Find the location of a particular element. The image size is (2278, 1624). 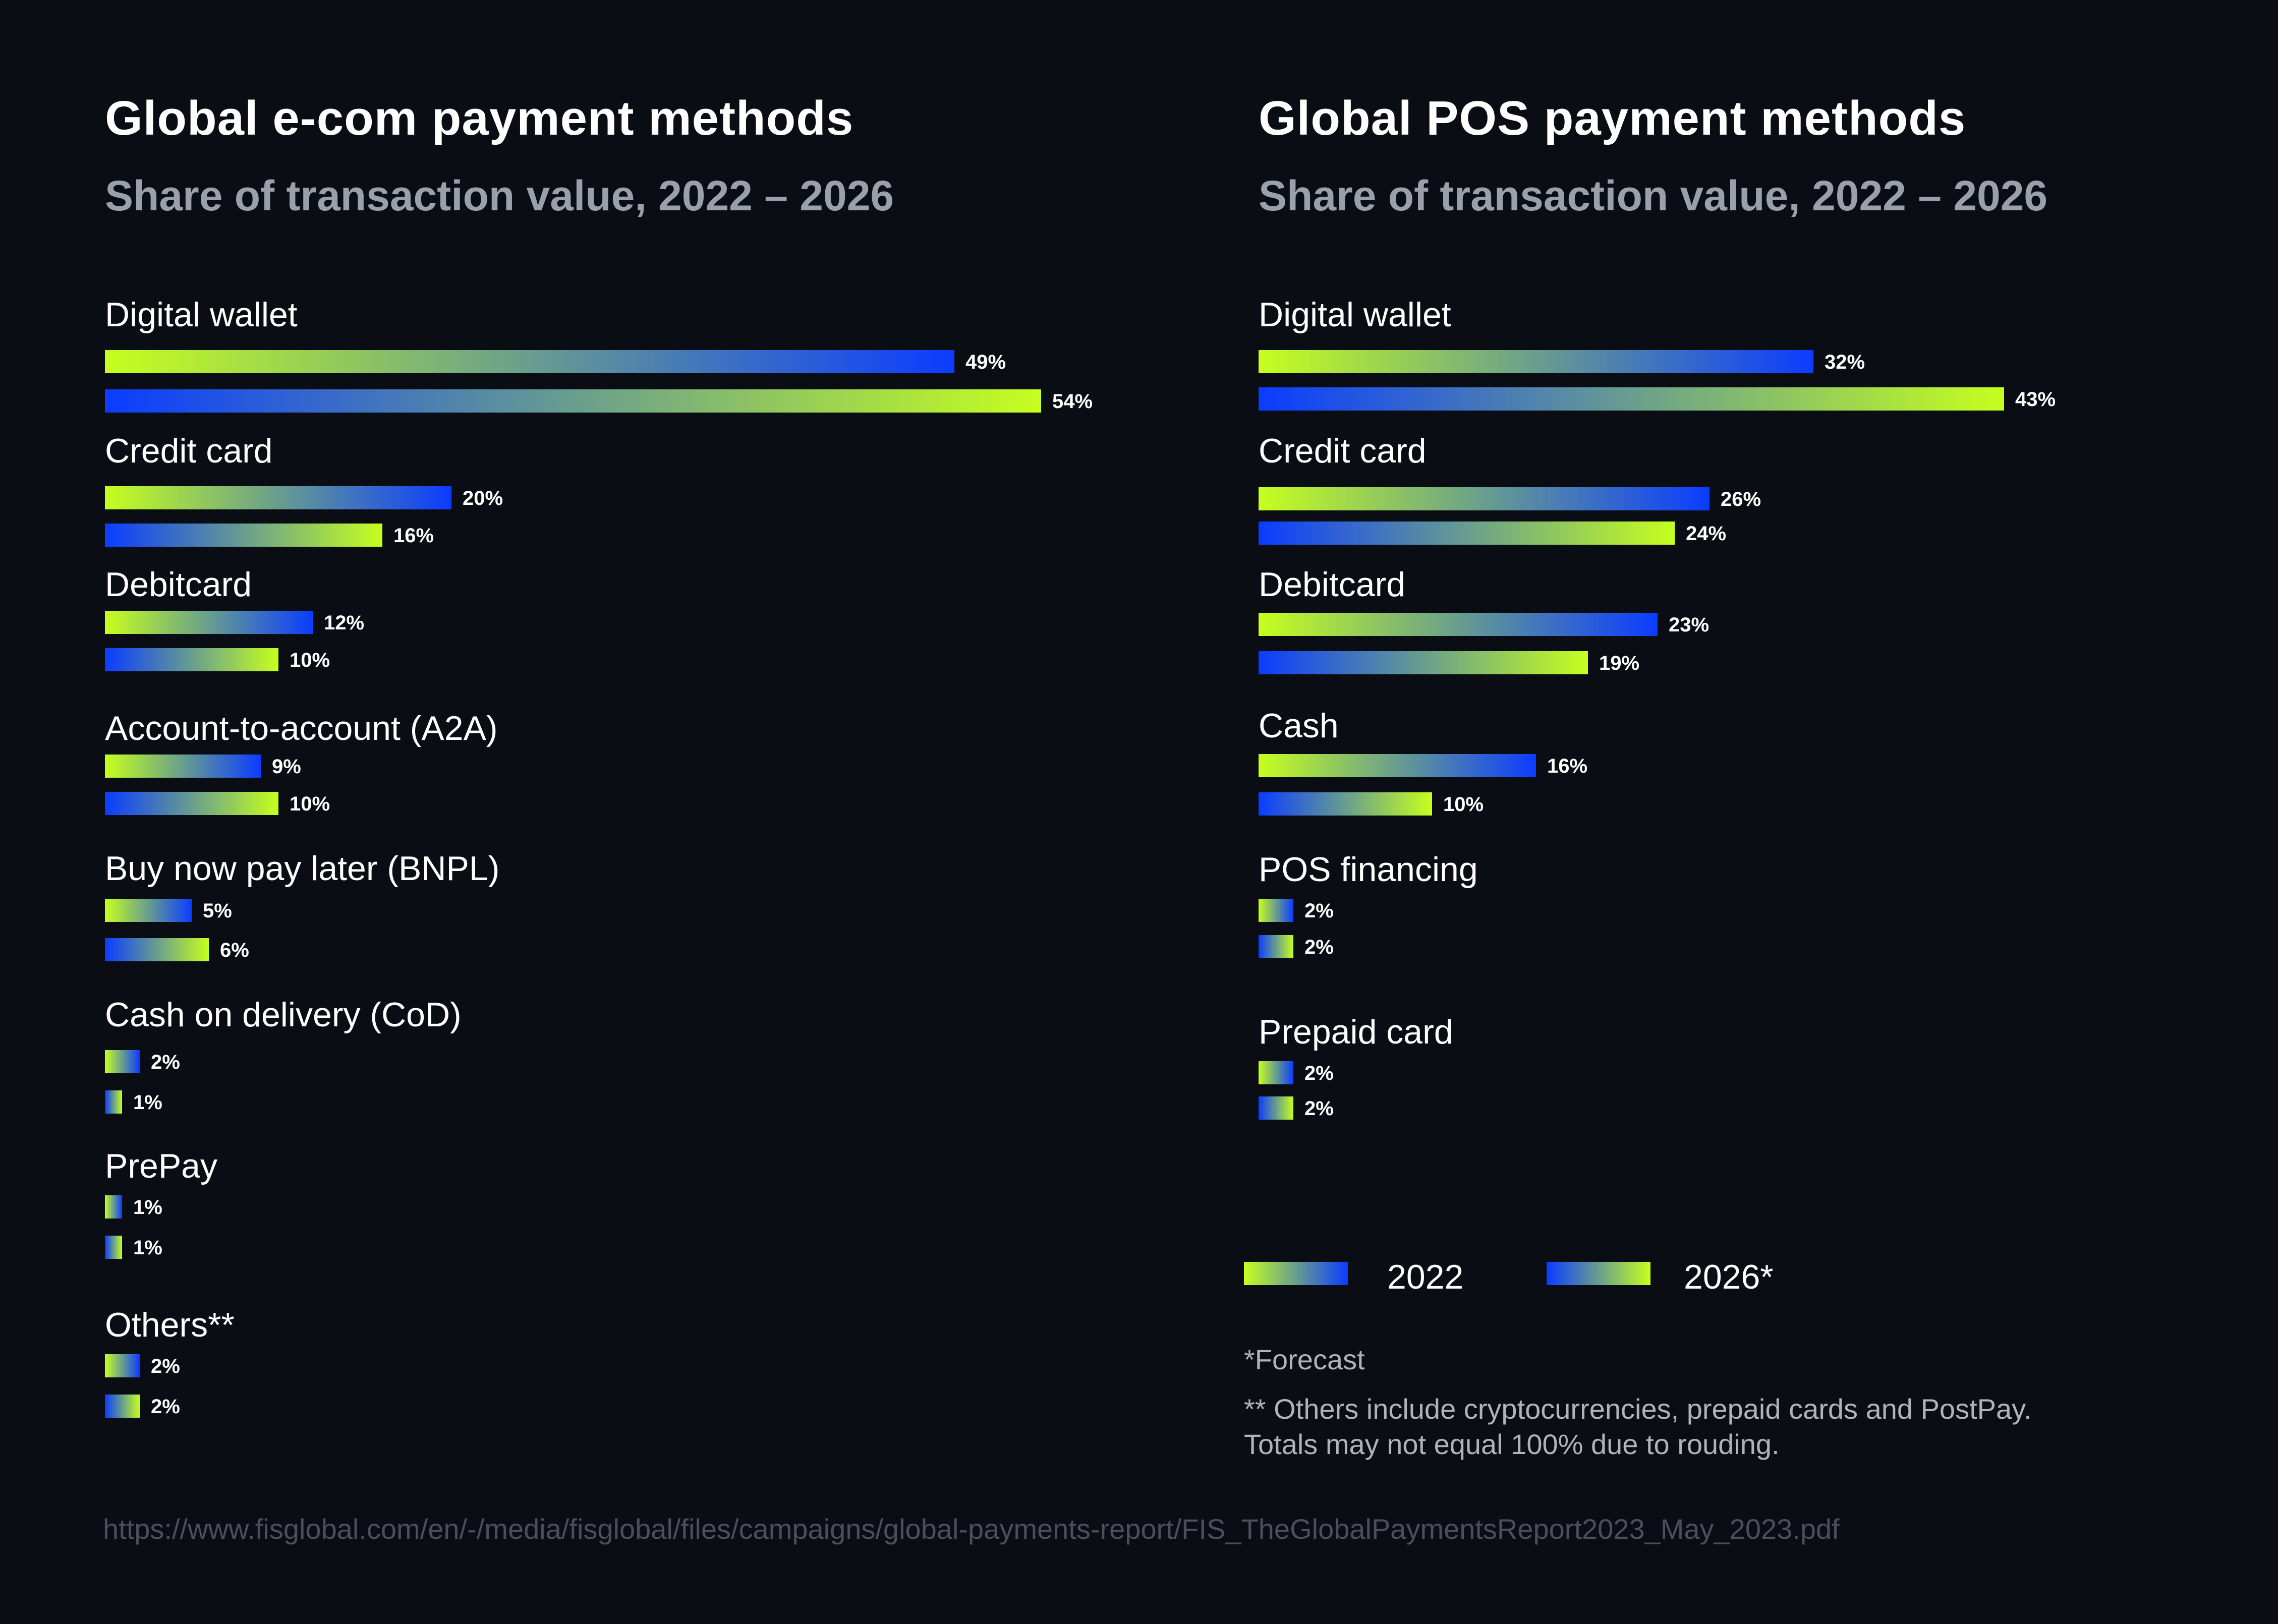

legend-label-2026: 2026* is located at coordinates (1729, 1277).